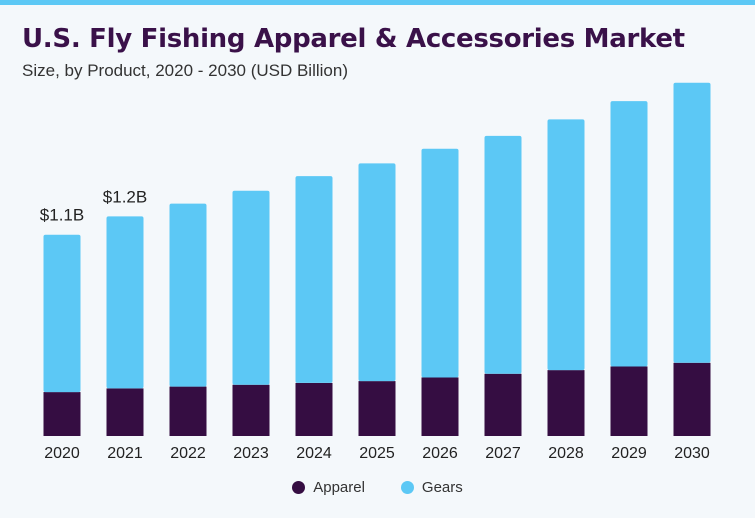 The height and width of the screenshot is (518, 755). I want to click on x-tick-label-2024: 2024, so click(314, 453).